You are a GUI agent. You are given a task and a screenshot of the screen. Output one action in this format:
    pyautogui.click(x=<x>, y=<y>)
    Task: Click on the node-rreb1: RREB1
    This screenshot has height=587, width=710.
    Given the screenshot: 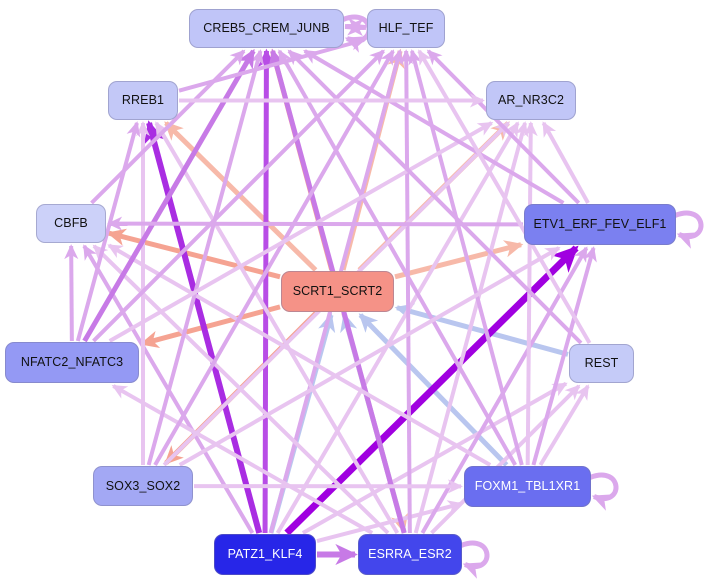 What is the action you would take?
    pyautogui.click(x=143, y=100)
    